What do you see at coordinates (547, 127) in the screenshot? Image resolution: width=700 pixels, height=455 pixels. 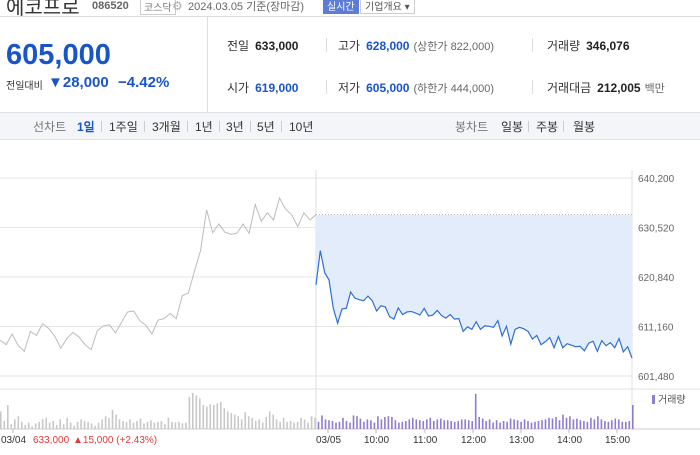 I see `candle-weekly: 주봉` at bounding box center [547, 127].